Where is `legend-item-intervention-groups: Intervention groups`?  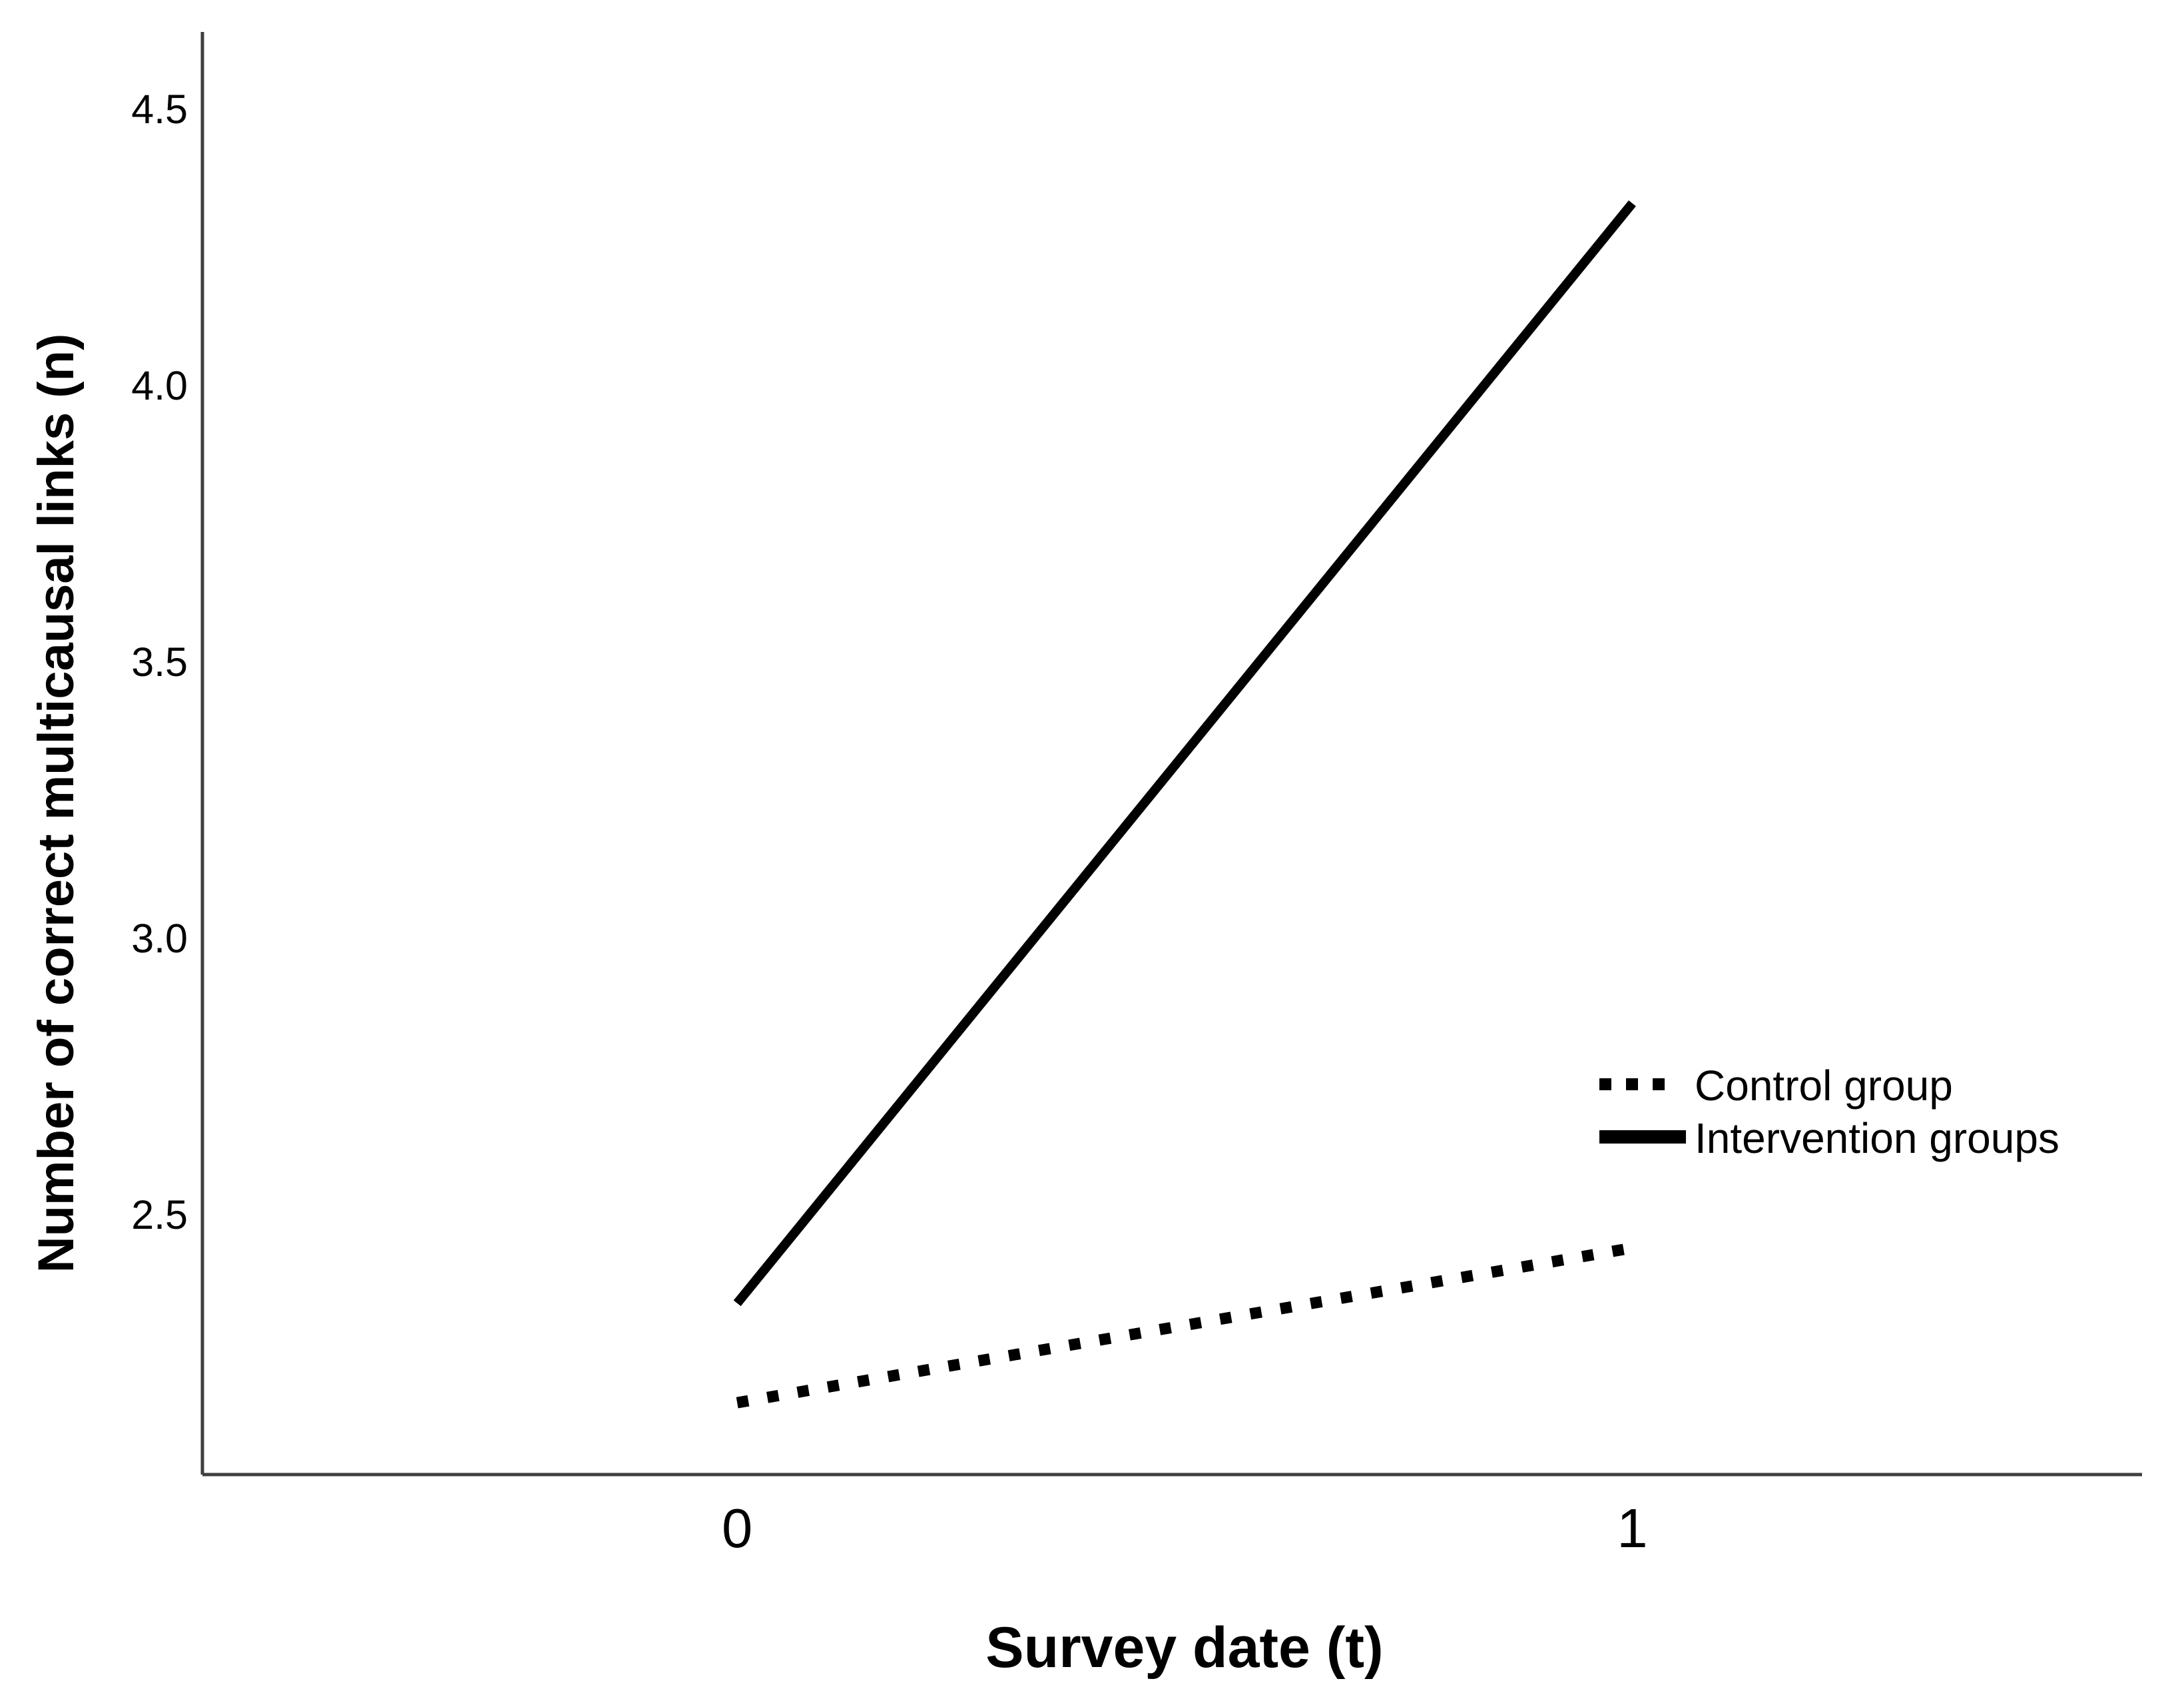
legend-item-intervention-groups: Intervention groups is located at coordinates (1829, 1138).